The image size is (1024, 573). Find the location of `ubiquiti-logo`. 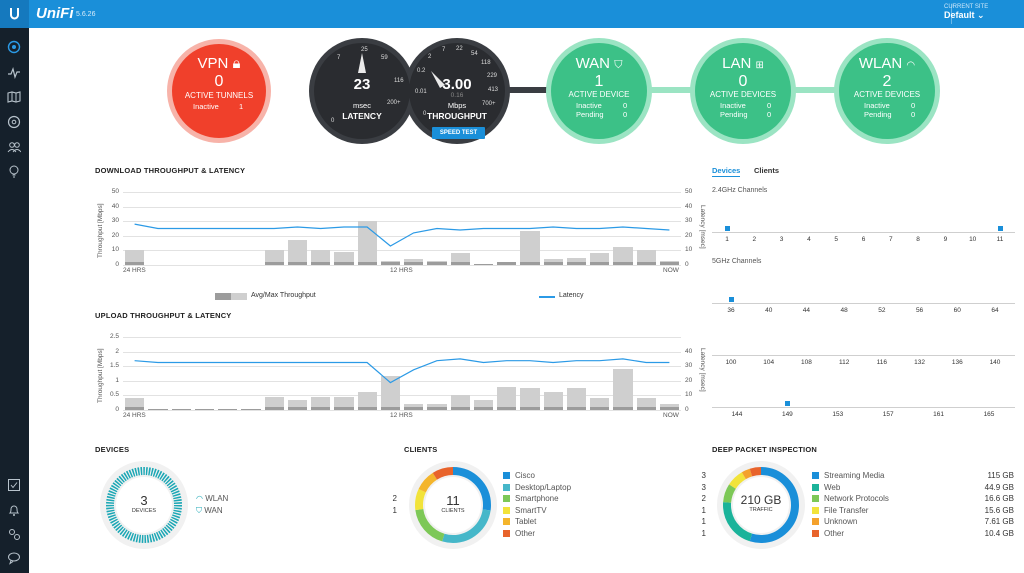

ubiquiti-logo is located at coordinates (14, 14).